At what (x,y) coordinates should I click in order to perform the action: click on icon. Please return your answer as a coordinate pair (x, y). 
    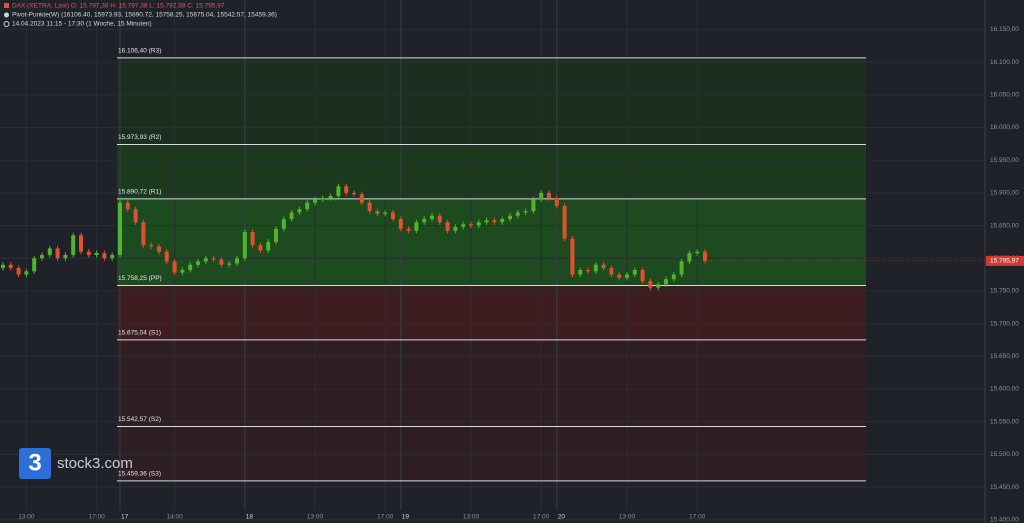
    Looking at the image, I should click on (6, 5).